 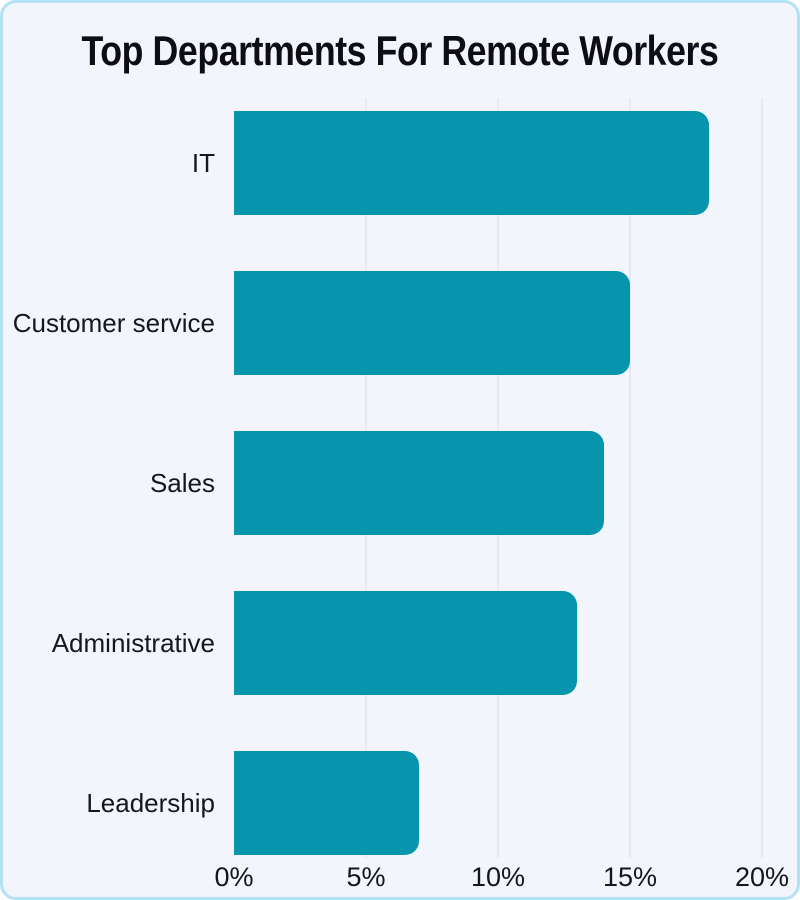 What do you see at coordinates (366, 877) in the screenshot?
I see `x-tick-label-5: 5%` at bounding box center [366, 877].